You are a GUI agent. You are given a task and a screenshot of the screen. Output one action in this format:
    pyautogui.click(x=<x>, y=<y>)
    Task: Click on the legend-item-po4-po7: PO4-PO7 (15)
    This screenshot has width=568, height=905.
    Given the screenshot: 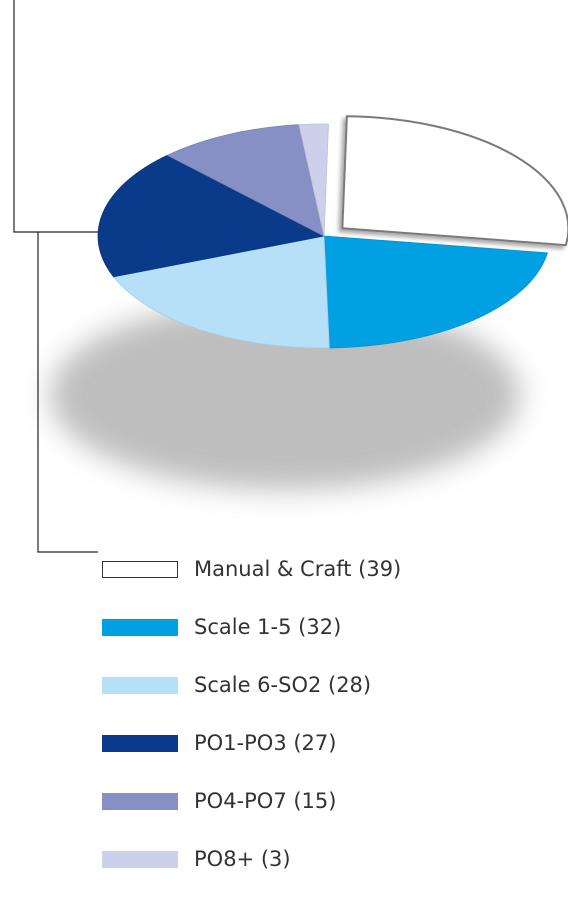 What is the action you would take?
    pyautogui.click(x=322, y=801)
    